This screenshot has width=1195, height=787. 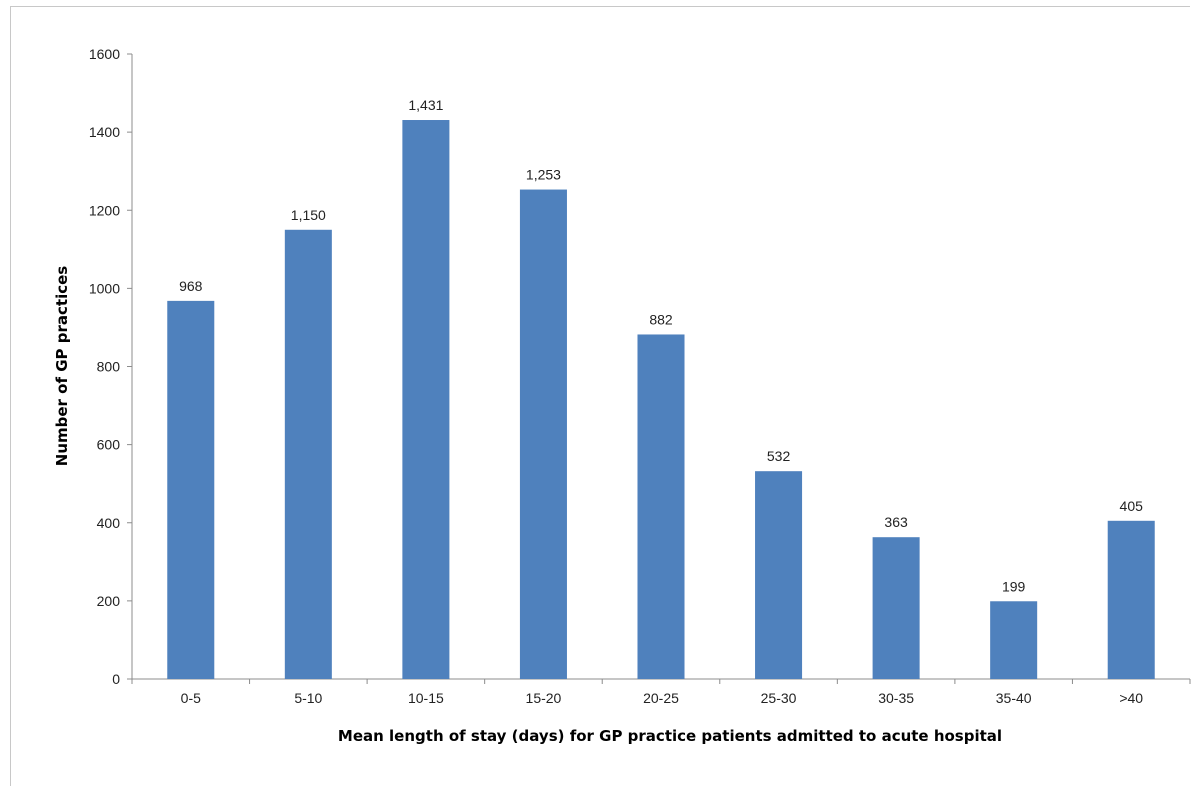 What do you see at coordinates (1131, 698) in the screenshot?
I see `x-tick-label: >40` at bounding box center [1131, 698].